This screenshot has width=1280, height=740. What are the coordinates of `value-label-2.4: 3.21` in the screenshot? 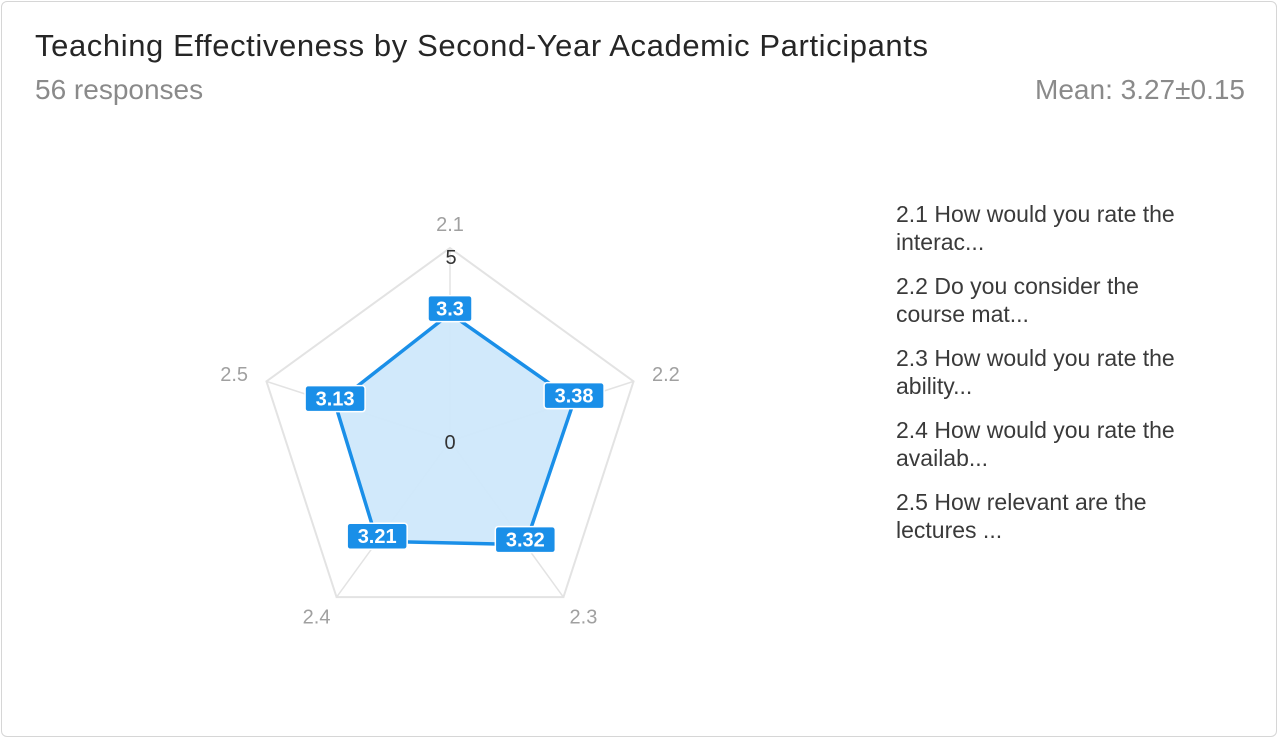 It's located at (377, 537).